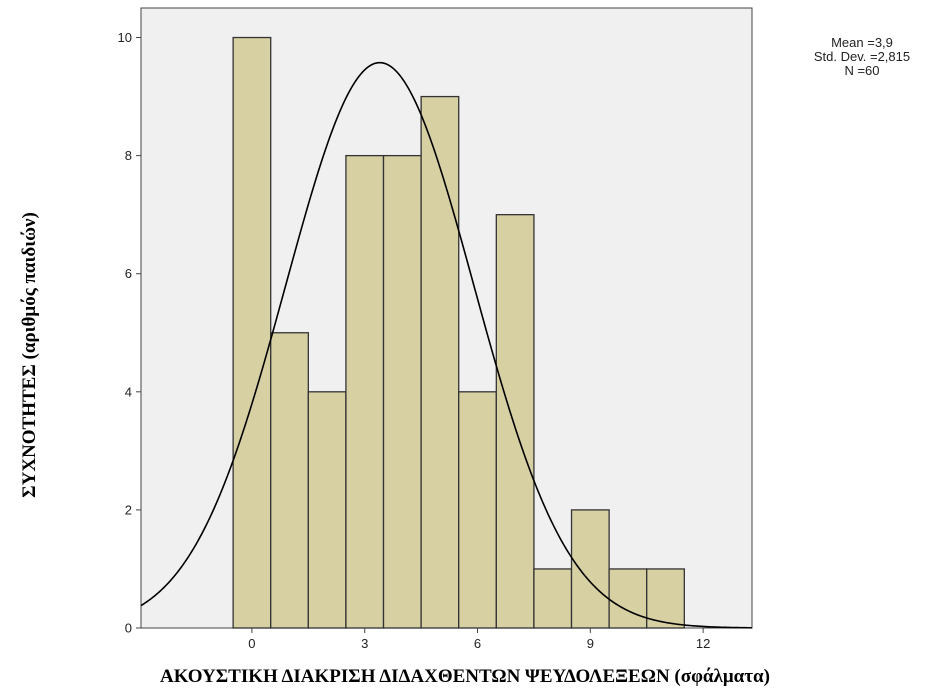 This screenshot has width=932, height=698. What do you see at coordinates (861, 70) in the screenshot?
I see `stats-line-3: N =60` at bounding box center [861, 70].